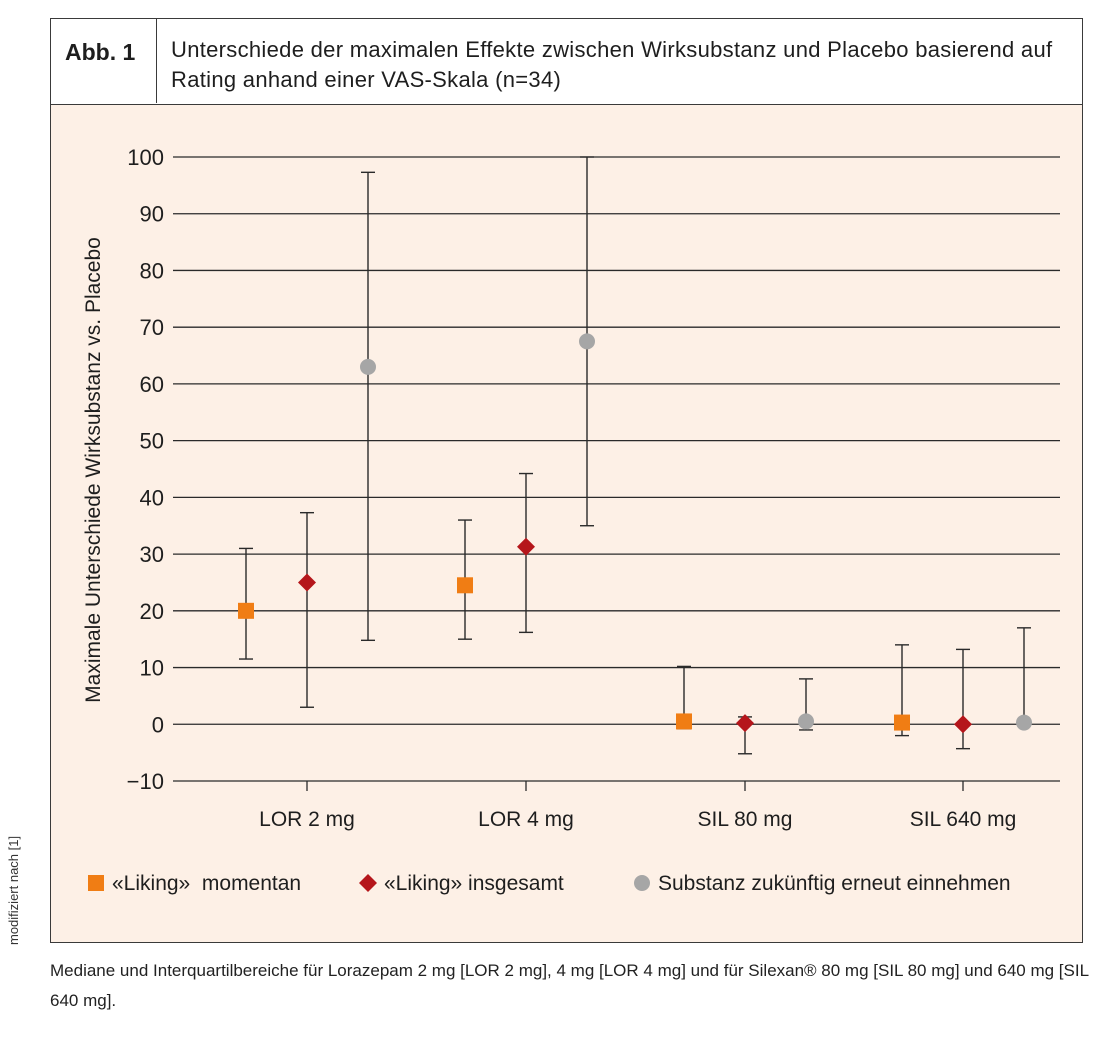 The image size is (1100, 1039). What do you see at coordinates (152, 327) in the screenshot?
I see `y-tick-label: 70` at bounding box center [152, 327].